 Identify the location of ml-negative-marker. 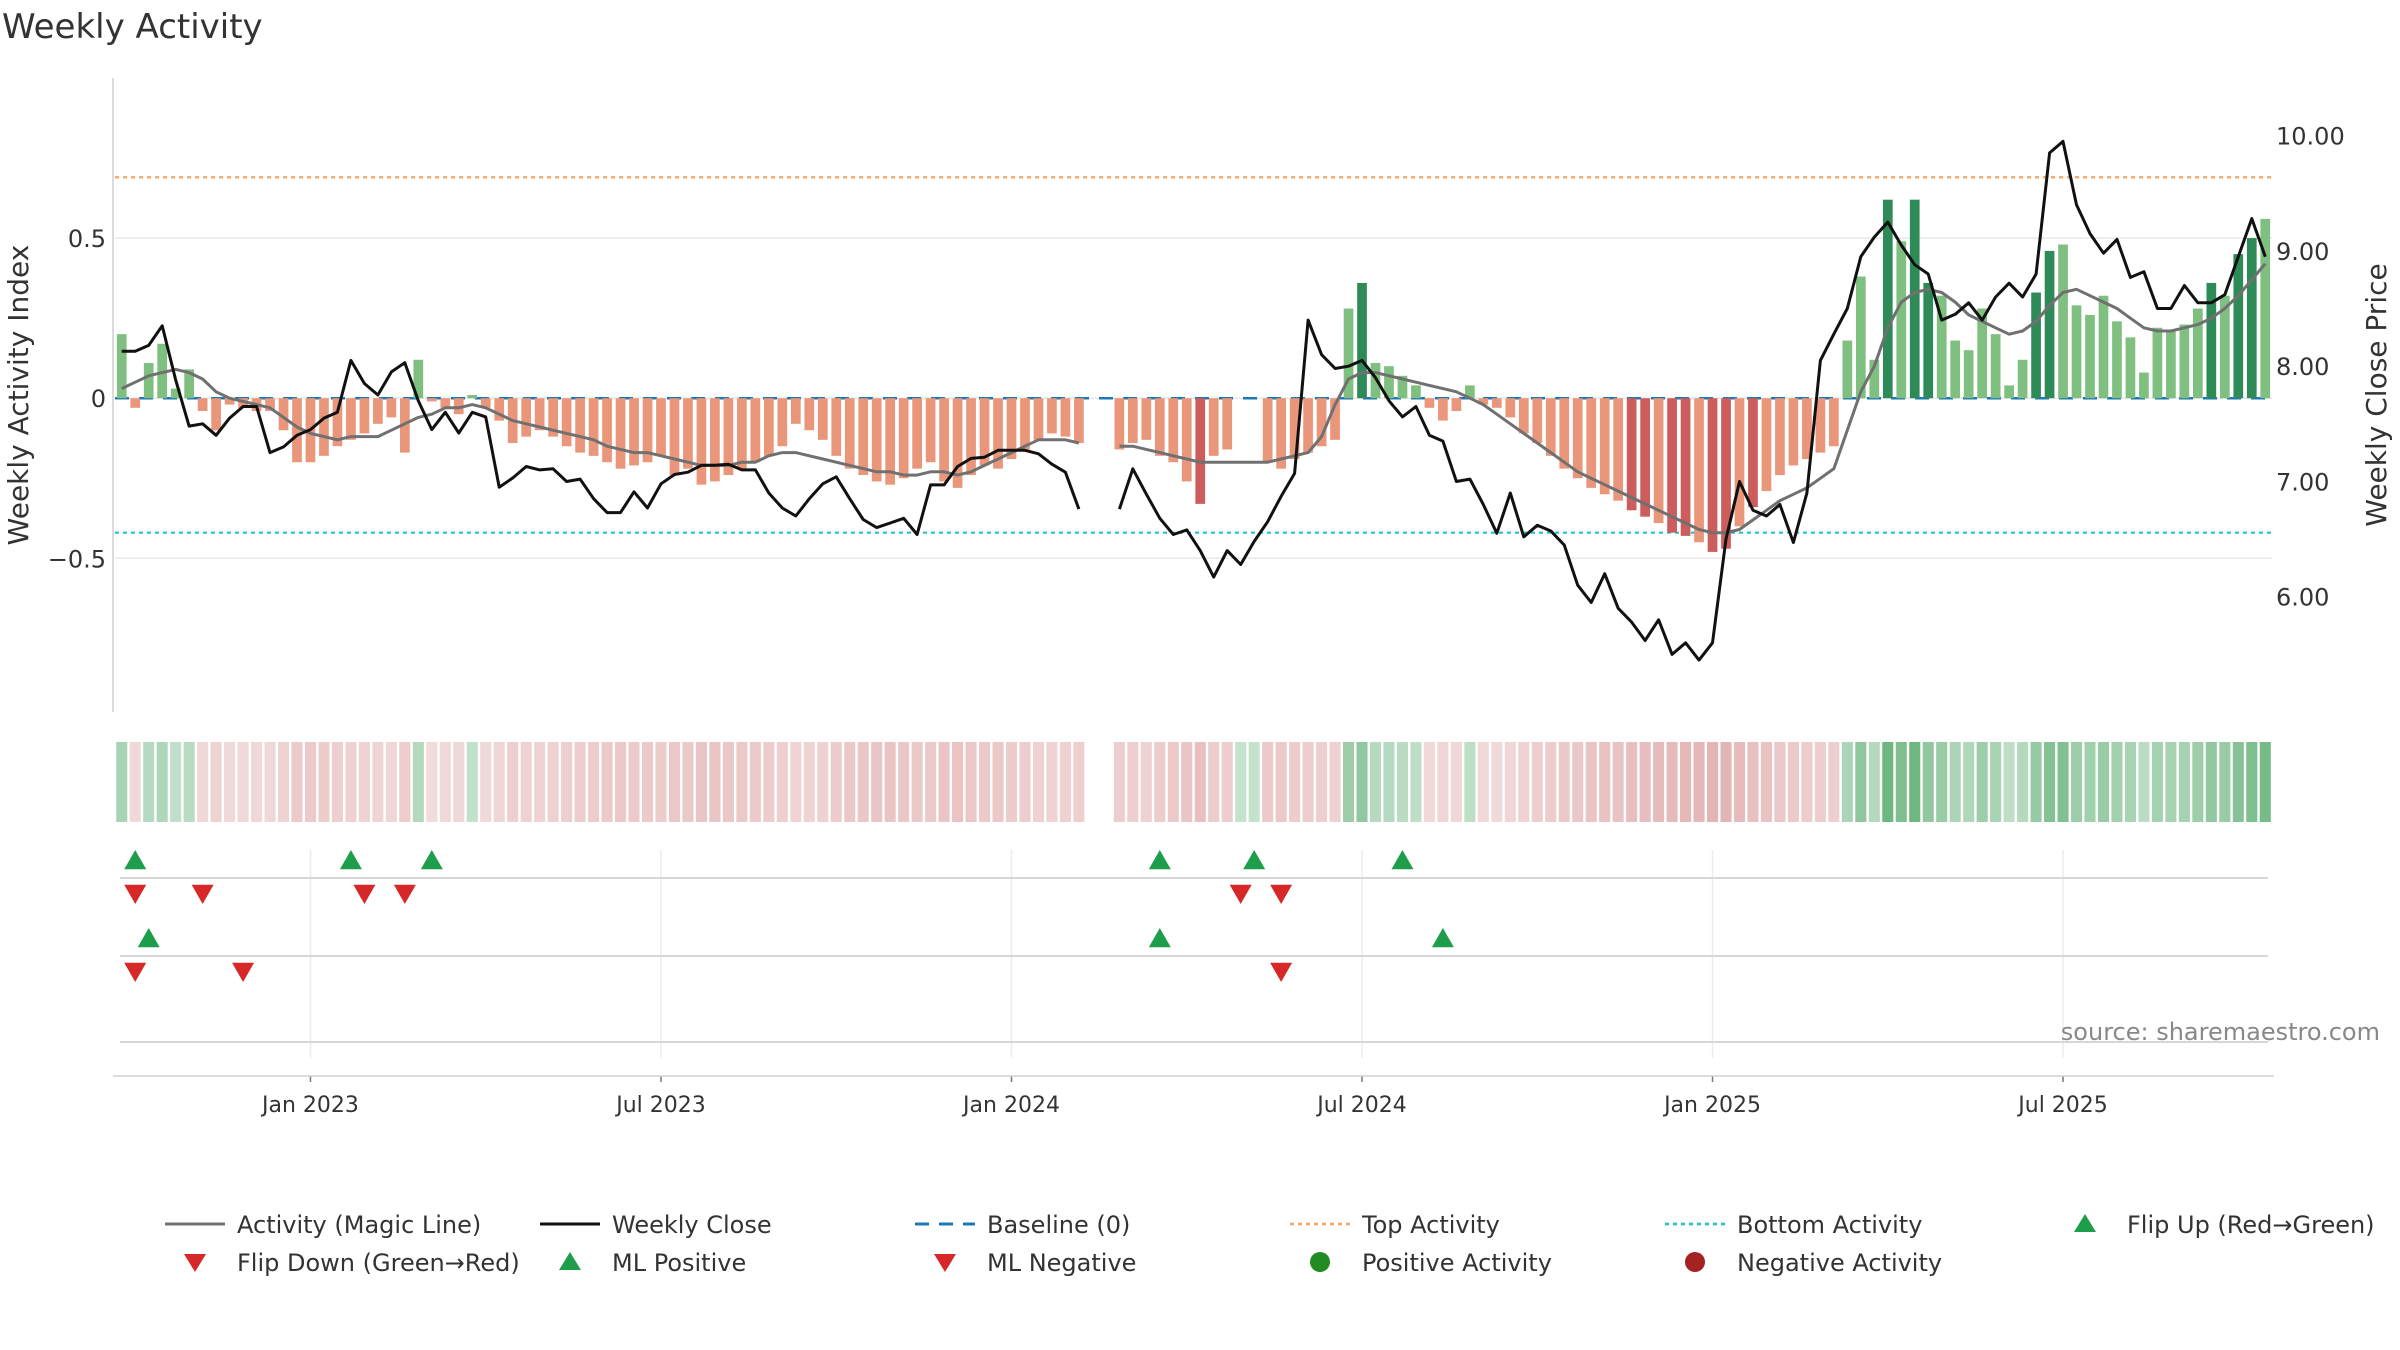
(1281, 972).